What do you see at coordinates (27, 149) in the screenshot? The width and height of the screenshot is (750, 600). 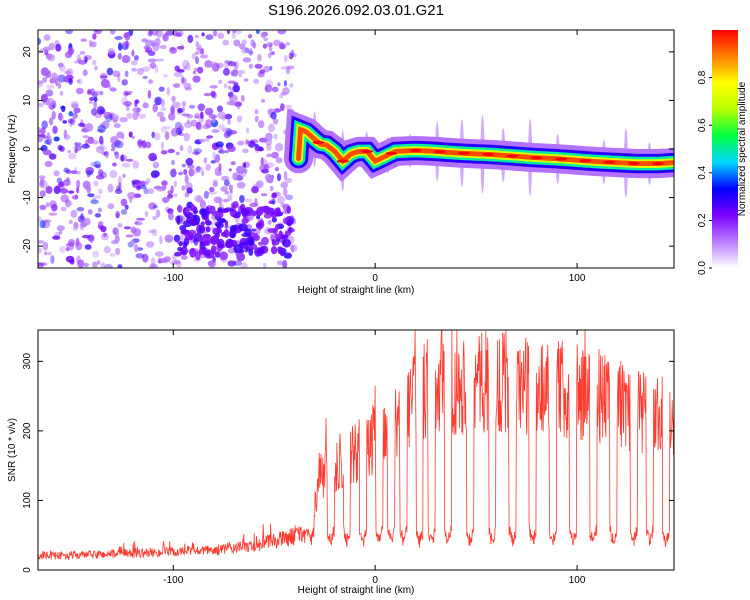 I see `y-tick-label: 0` at bounding box center [27, 149].